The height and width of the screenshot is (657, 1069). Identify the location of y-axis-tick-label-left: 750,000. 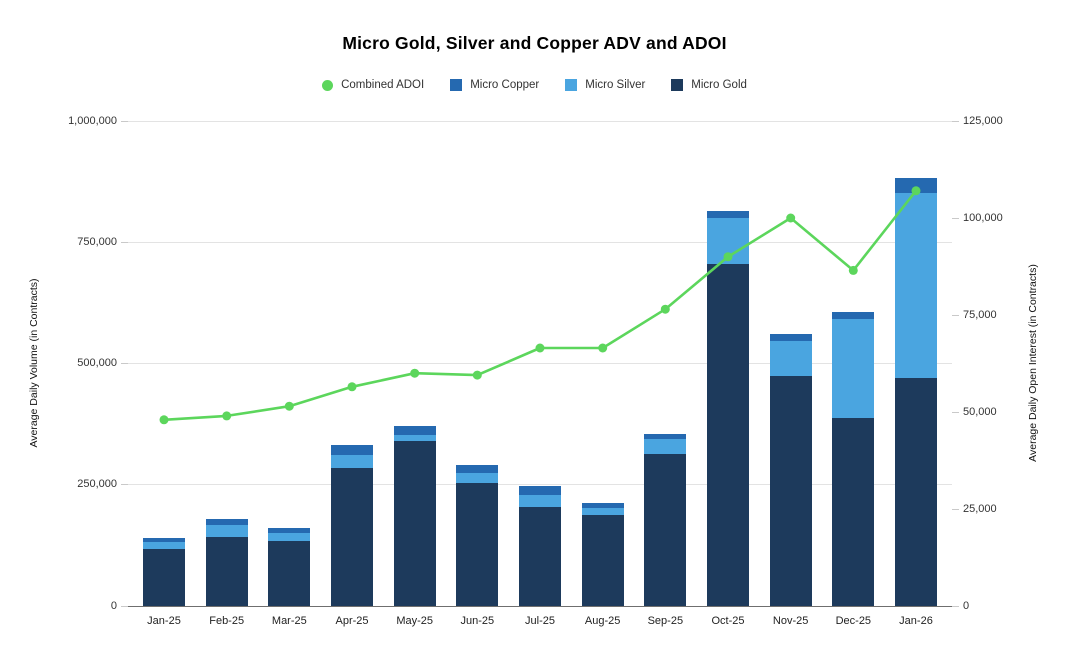
(97, 241).